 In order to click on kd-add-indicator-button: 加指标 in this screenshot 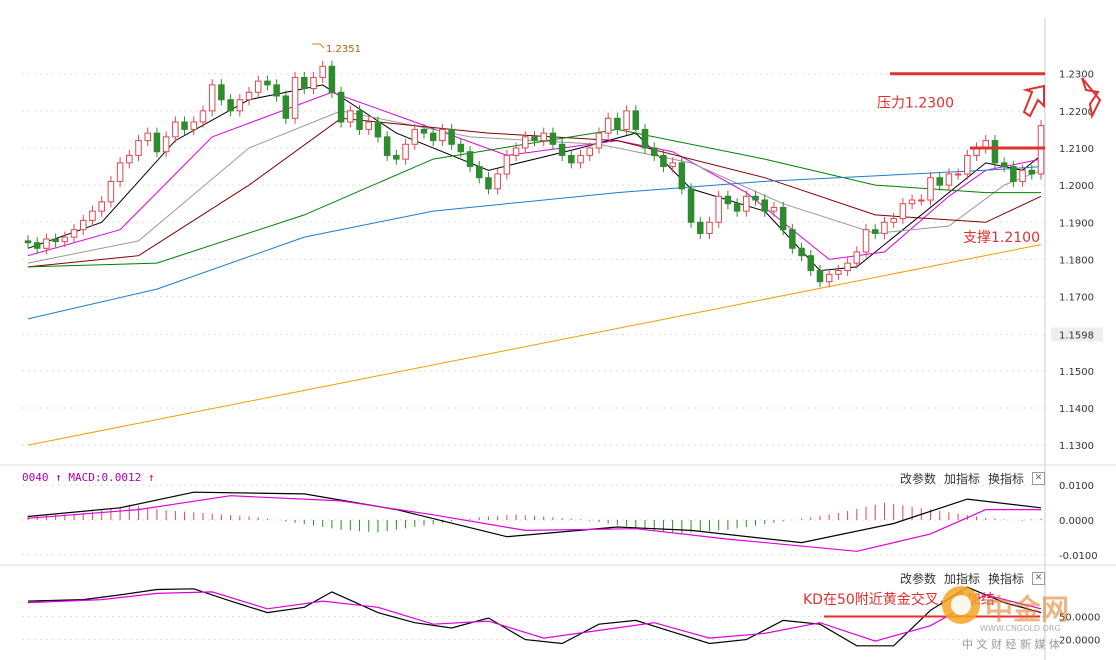, I will do `click(962, 579)`.